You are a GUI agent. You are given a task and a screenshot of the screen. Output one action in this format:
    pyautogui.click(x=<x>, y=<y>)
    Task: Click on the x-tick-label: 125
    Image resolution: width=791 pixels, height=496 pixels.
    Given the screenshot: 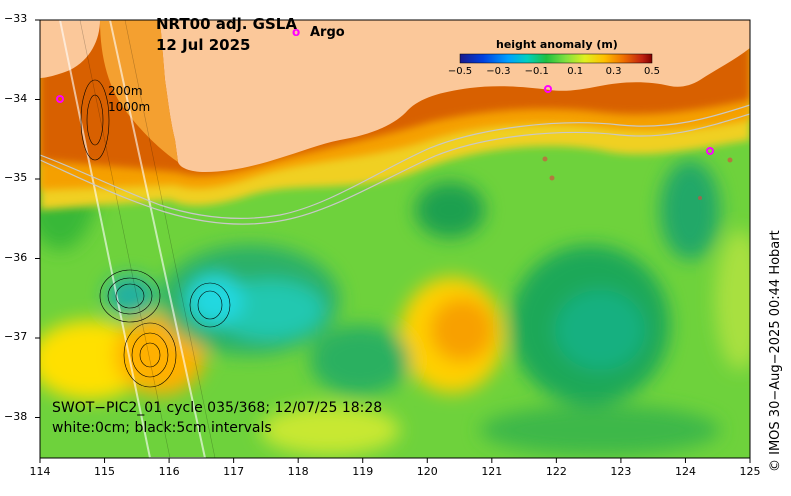 What is the action you would take?
    pyautogui.click(x=750, y=471)
    